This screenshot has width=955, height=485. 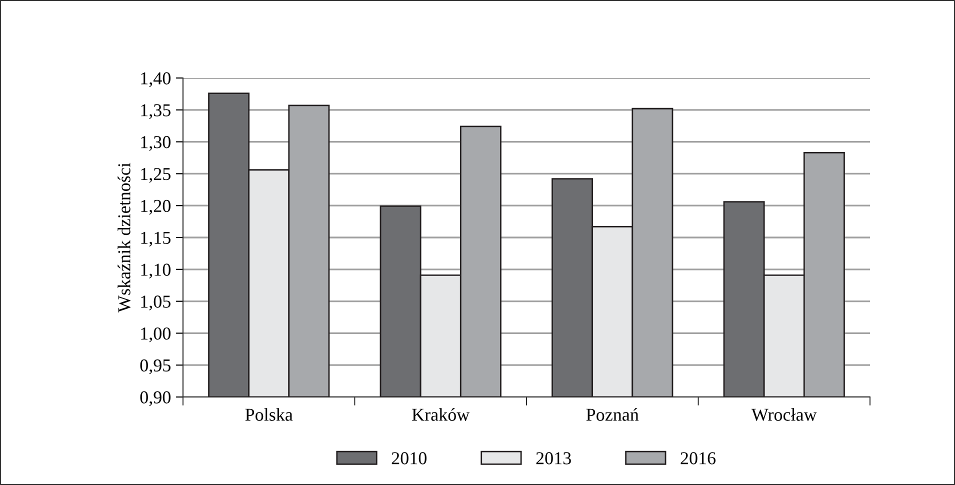 I want to click on y-axis-title: Wskaźnik dzietności, so click(x=124, y=237).